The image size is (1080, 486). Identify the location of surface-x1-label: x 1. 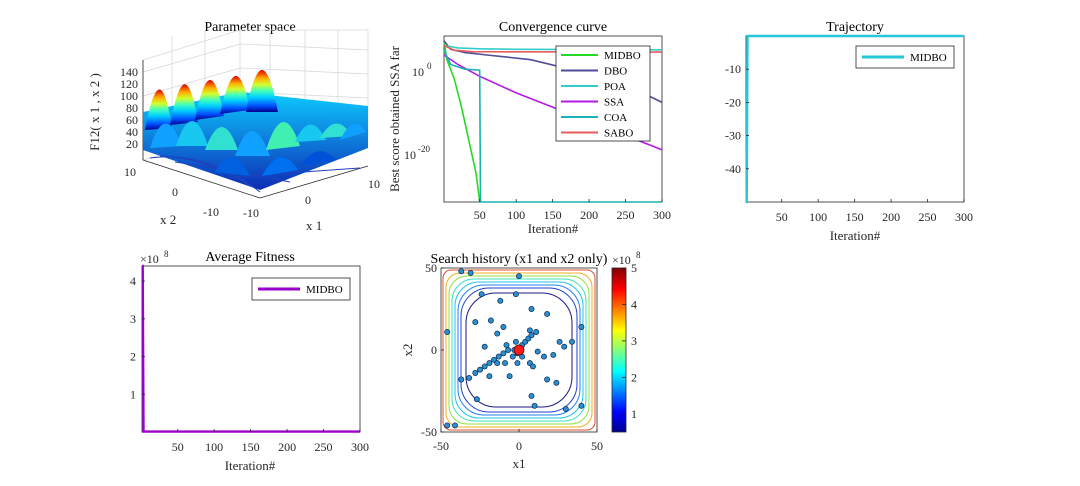
(314, 225).